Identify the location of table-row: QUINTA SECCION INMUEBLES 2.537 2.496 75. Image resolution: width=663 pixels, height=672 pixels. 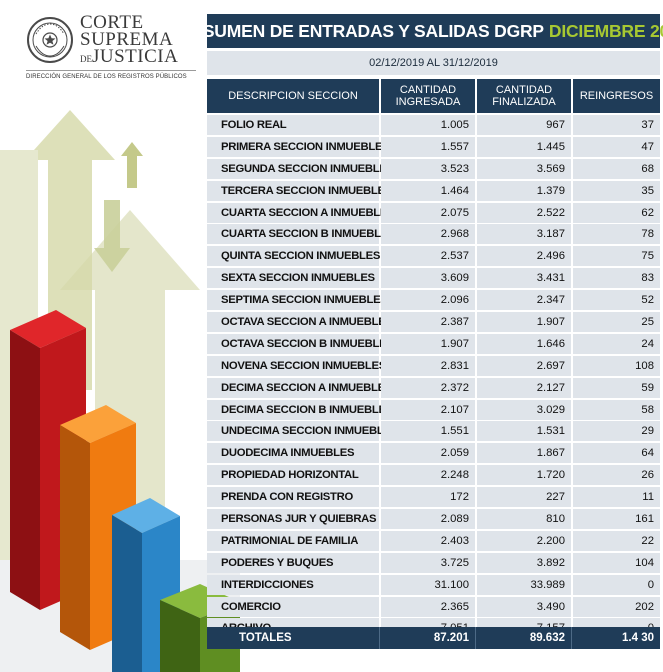
(433, 256).